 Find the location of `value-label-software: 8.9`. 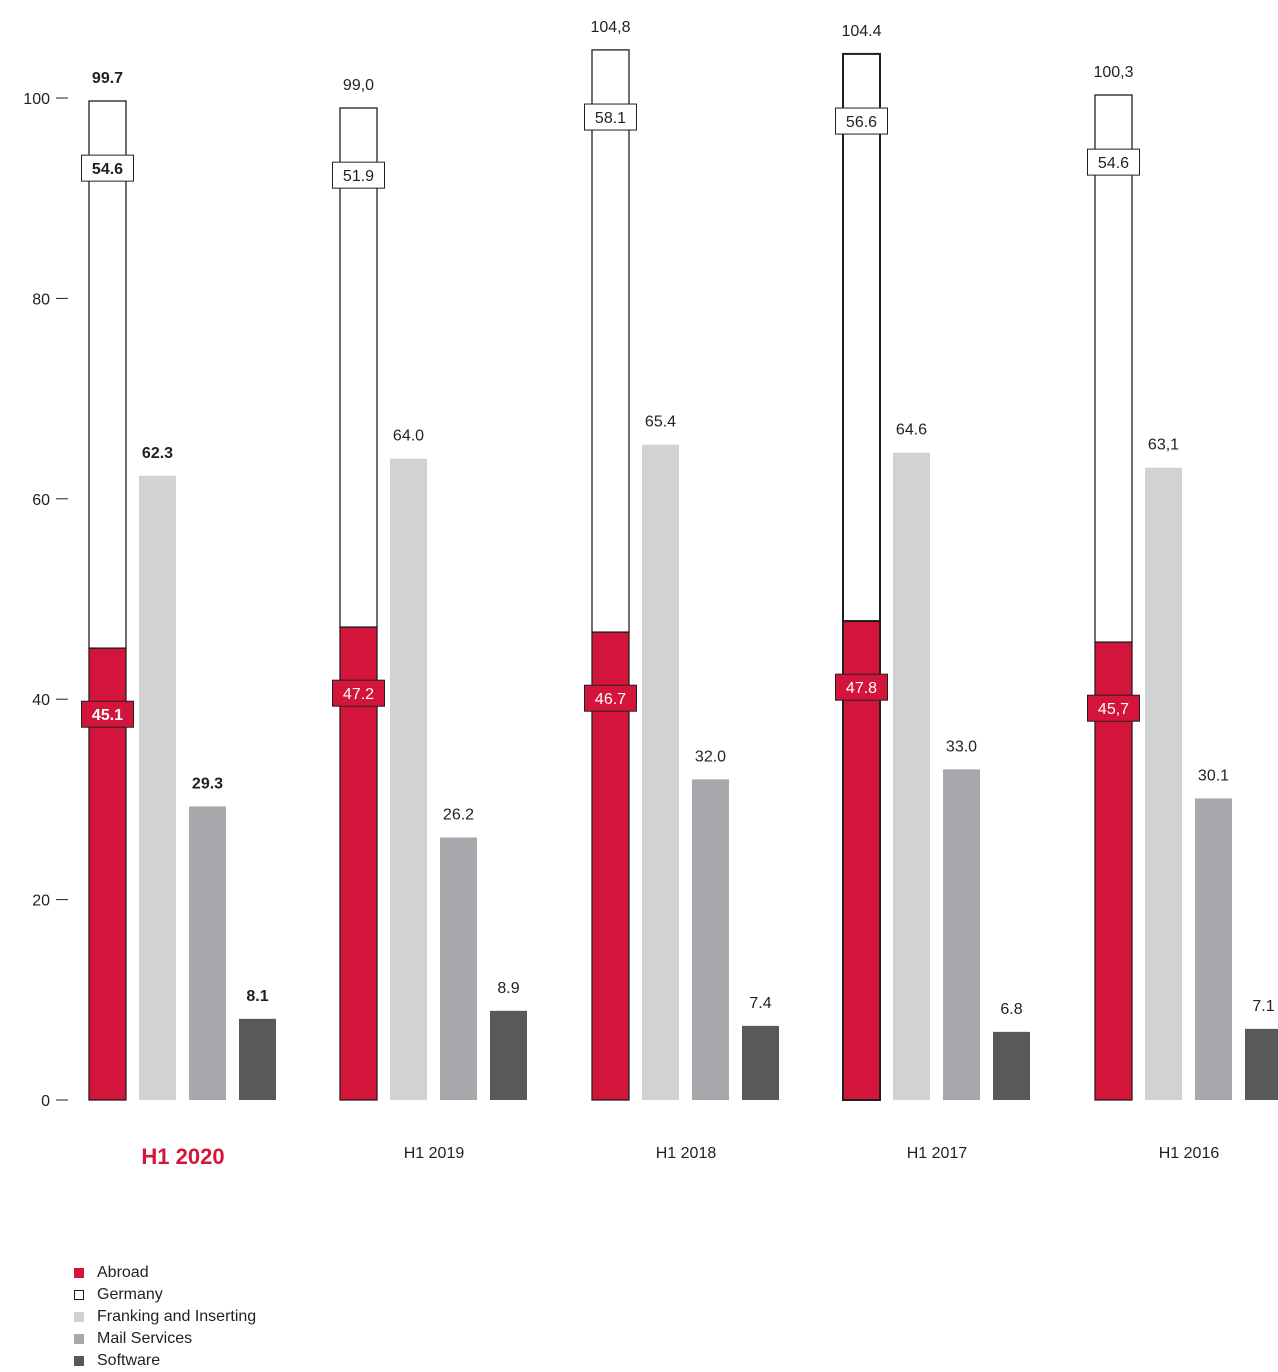

value-label-software: 8.9 is located at coordinates (508, 988).